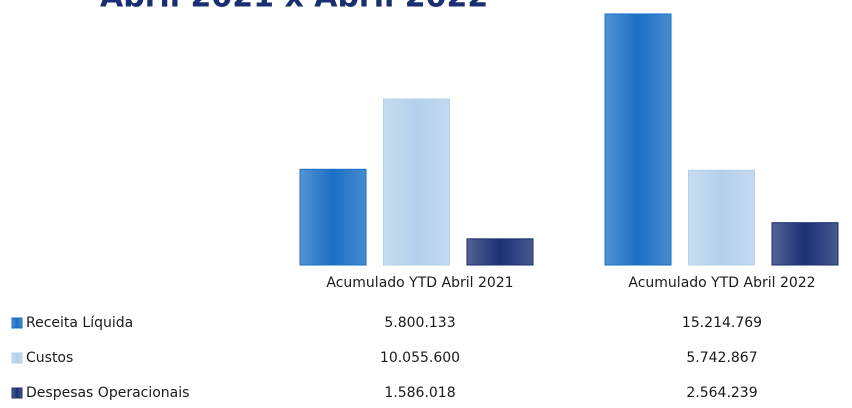  What do you see at coordinates (420, 358) in the screenshot?
I see `data-label: 10.055.600` at bounding box center [420, 358].